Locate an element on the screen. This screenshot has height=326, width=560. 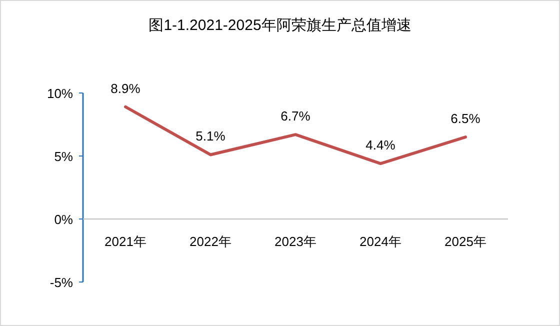
x-tick-label: 2023年 is located at coordinates (295, 241).